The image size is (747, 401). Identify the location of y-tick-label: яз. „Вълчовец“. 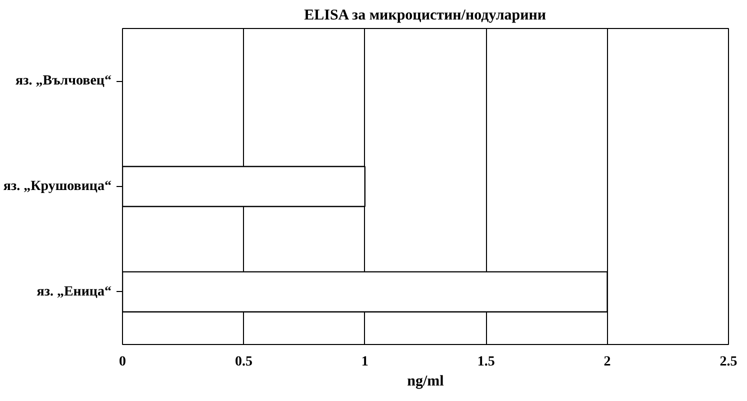
(64, 81).